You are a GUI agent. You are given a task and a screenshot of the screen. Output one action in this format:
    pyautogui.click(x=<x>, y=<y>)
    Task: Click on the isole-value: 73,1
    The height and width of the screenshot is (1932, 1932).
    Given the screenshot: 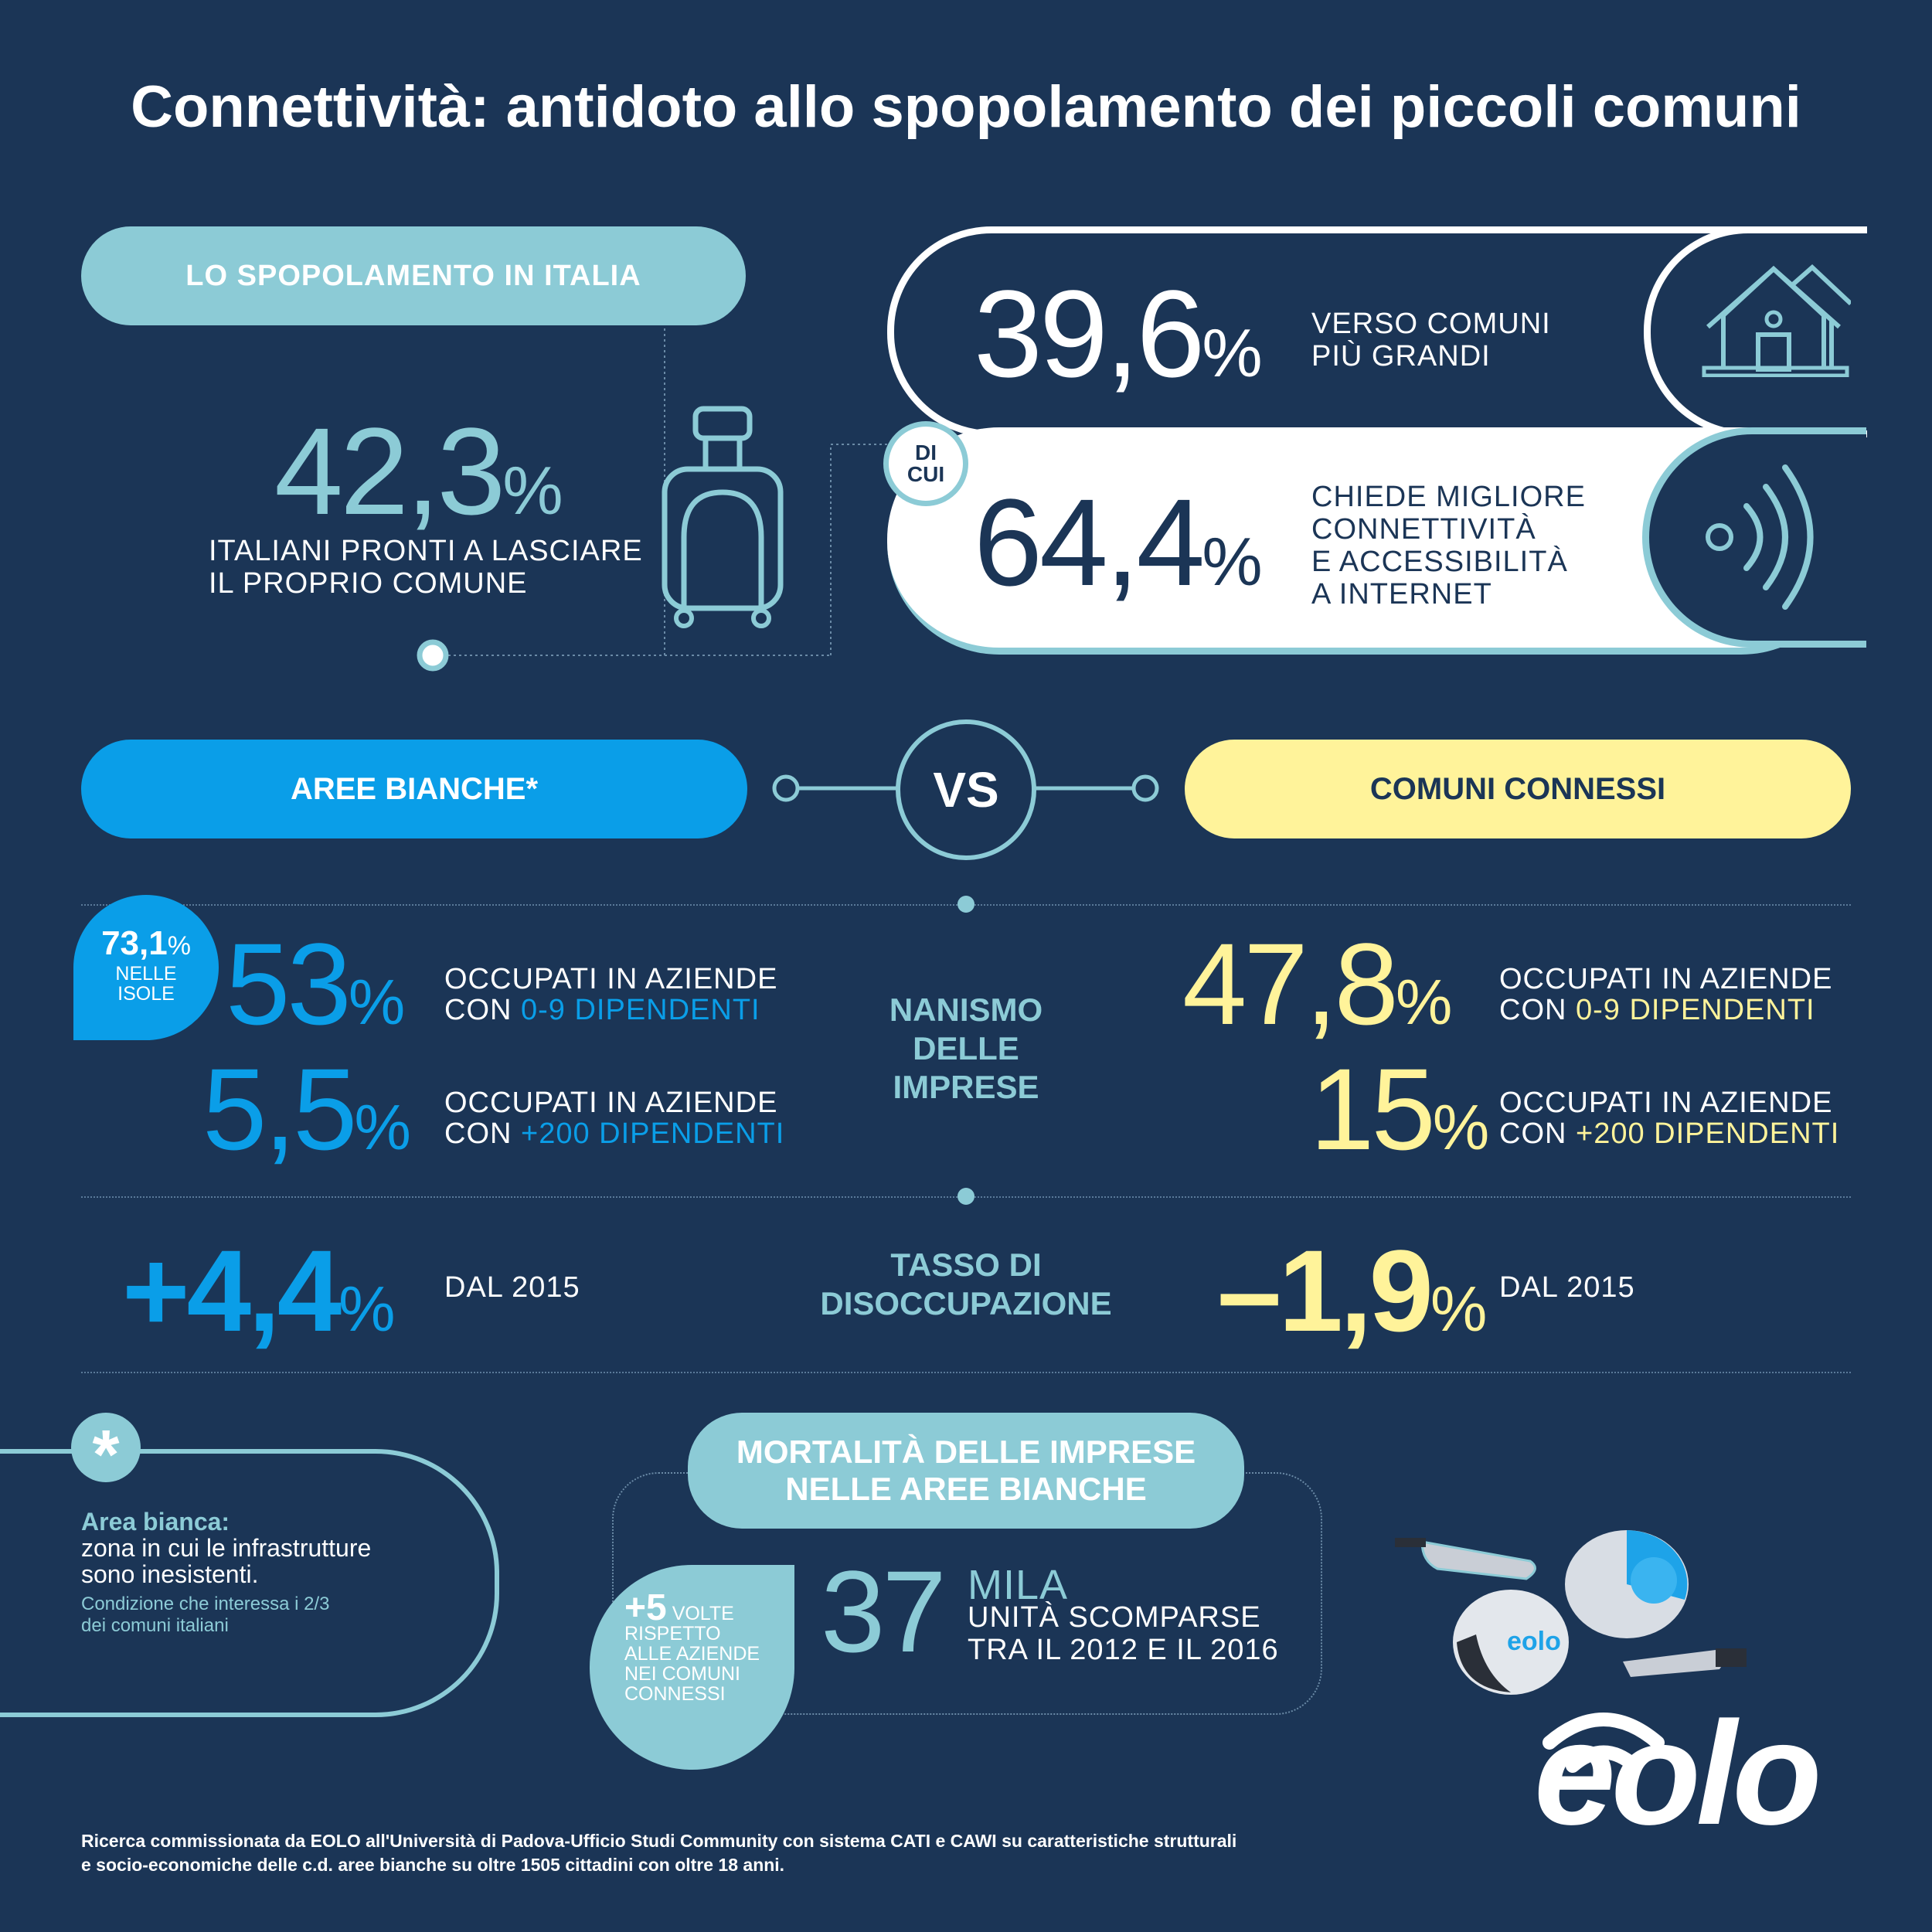 What is the action you would take?
    pyautogui.click(x=135, y=943)
    